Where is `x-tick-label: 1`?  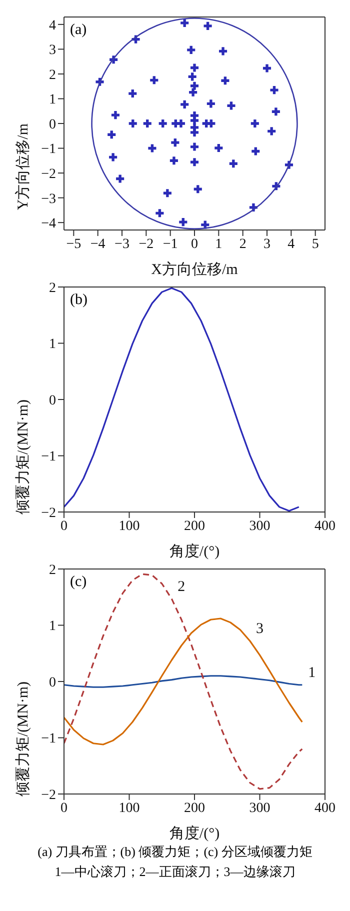
x-tick-label: 1 is located at coordinates (218, 244).